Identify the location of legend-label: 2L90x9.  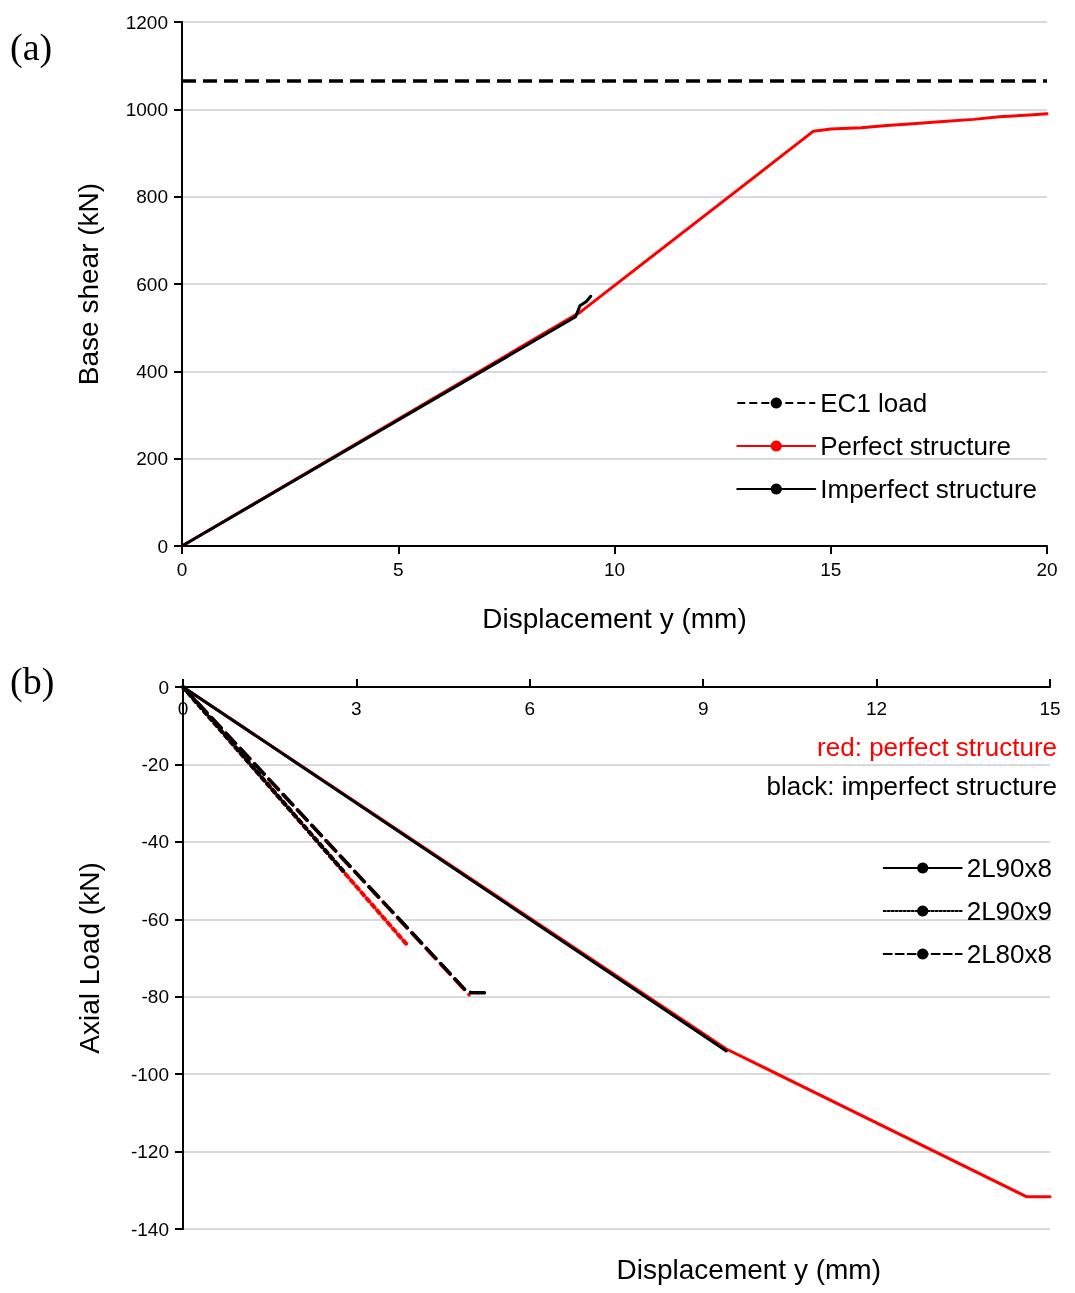
(1009, 911).